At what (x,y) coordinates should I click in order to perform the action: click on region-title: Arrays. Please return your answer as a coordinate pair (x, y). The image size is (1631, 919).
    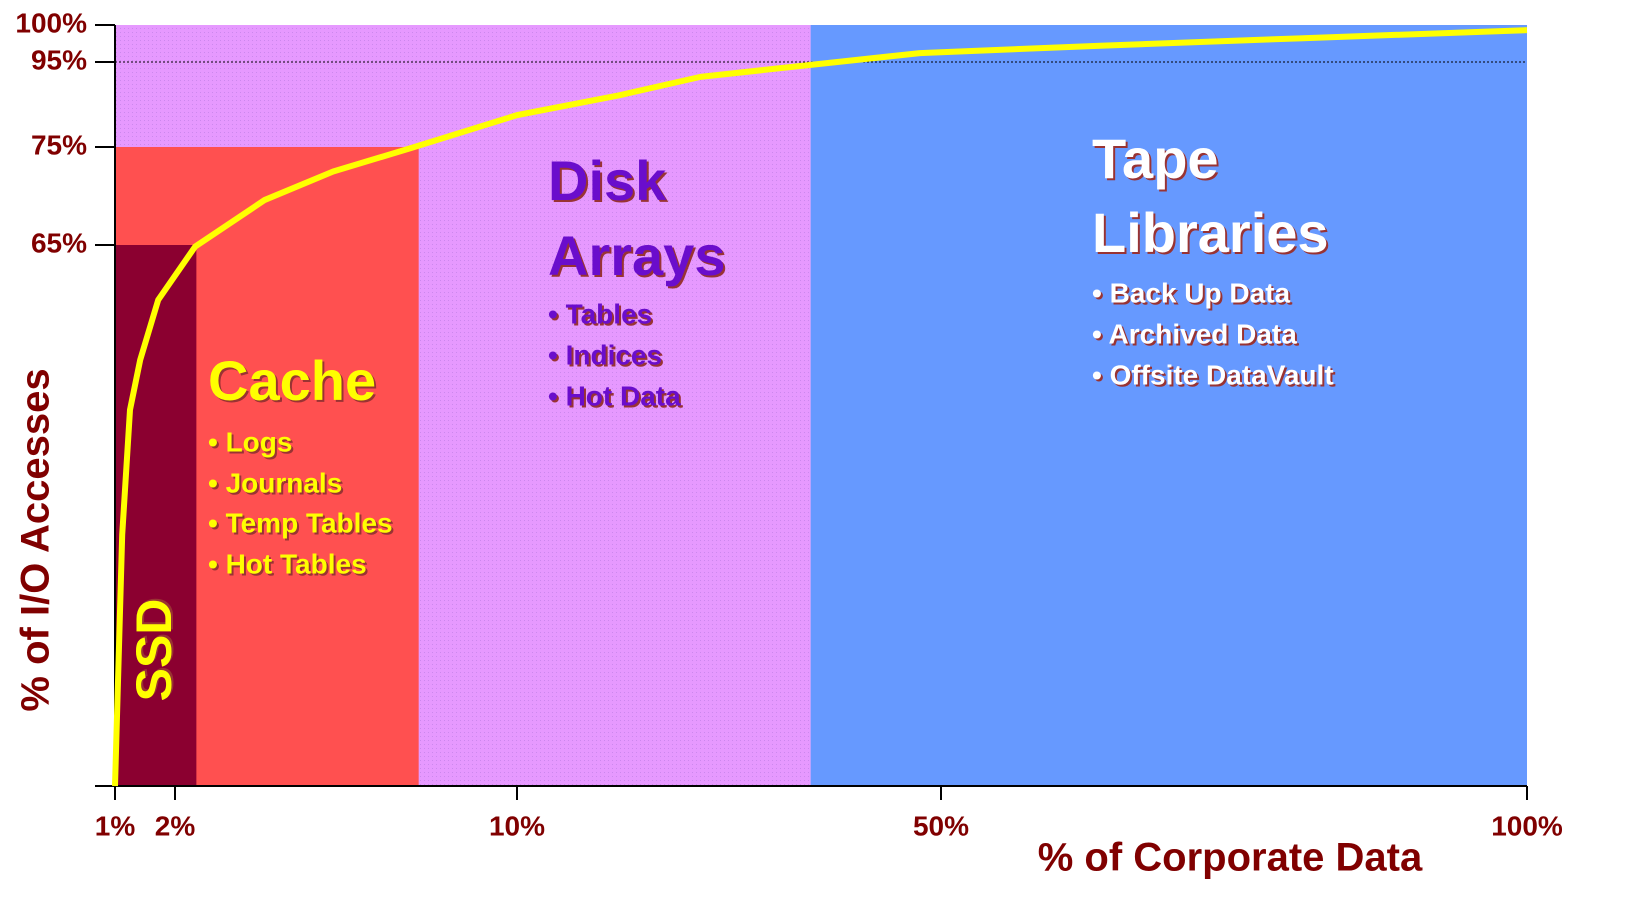
    Looking at the image, I should click on (636, 255).